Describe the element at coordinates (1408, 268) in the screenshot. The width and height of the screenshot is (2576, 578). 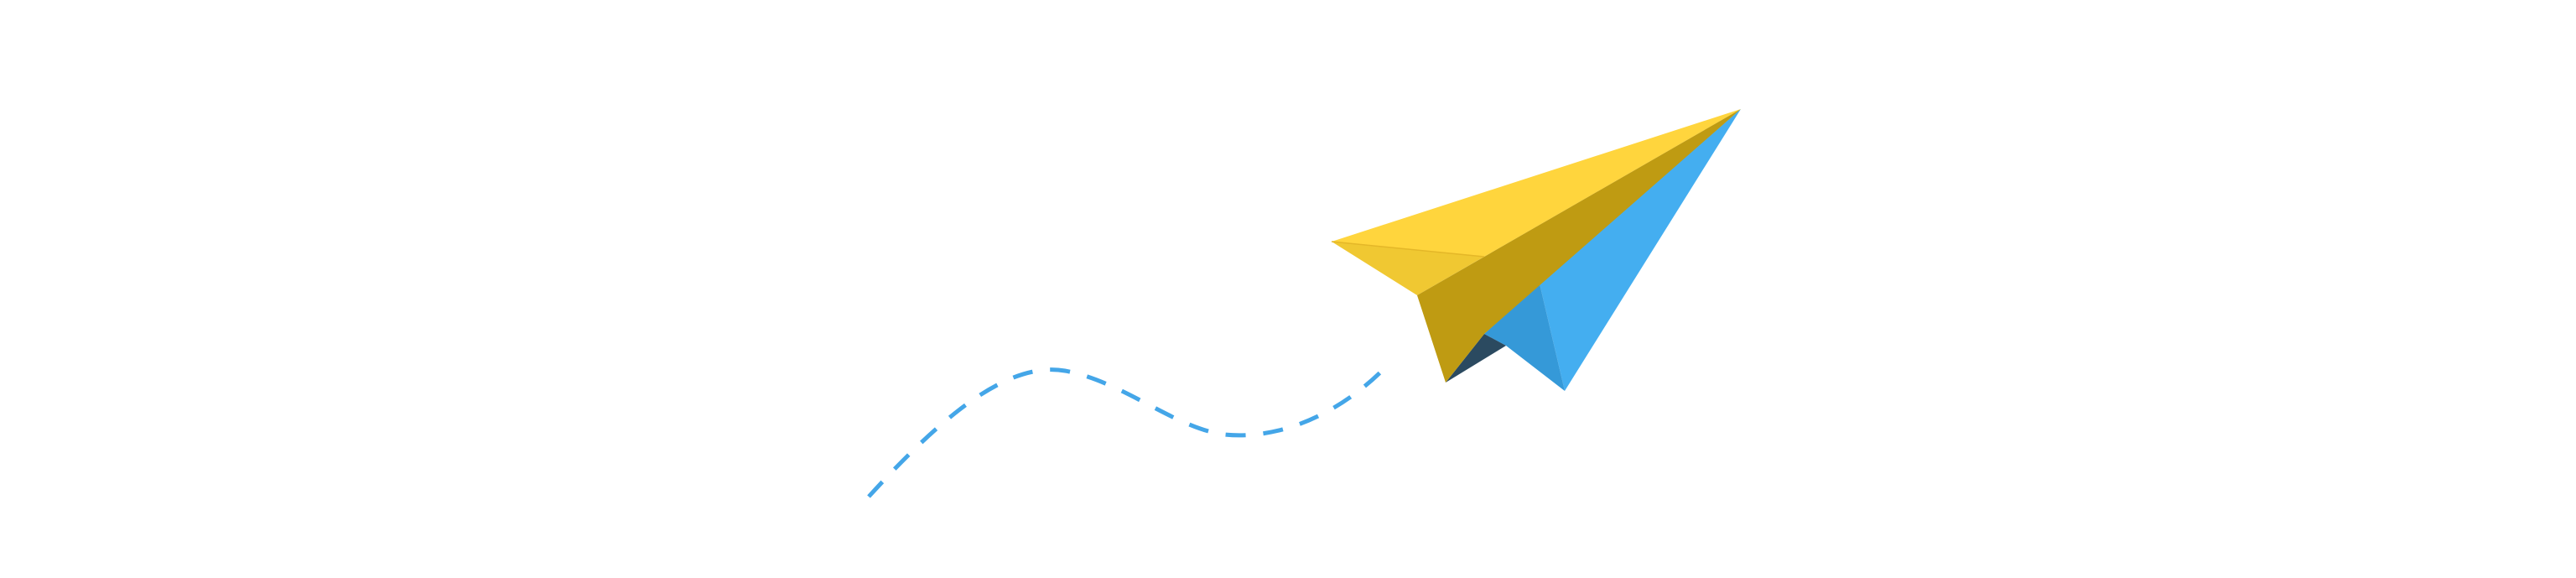
I see `plane-wing-under` at that location.